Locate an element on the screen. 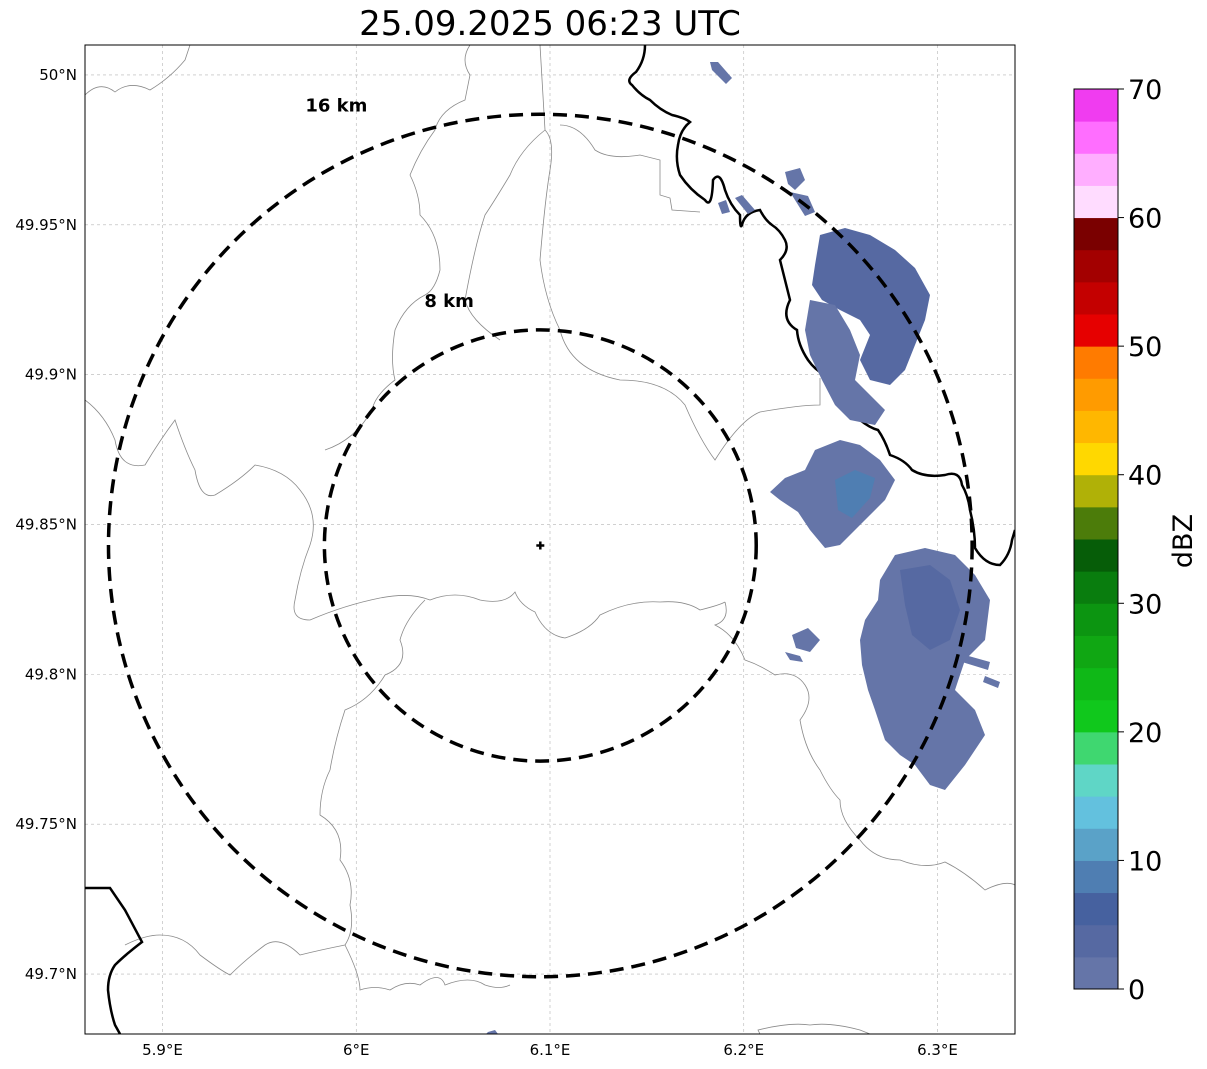 This screenshot has width=1207, height=1069. colorbar-tick-label: 60 is located at coordinates (1145, 219).